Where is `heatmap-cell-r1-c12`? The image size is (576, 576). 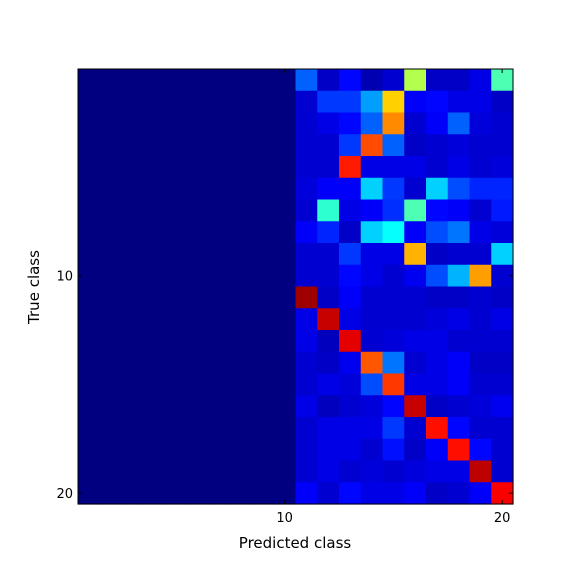
heatmap-cell-r1-c12 is located at coordinates (328, 80).